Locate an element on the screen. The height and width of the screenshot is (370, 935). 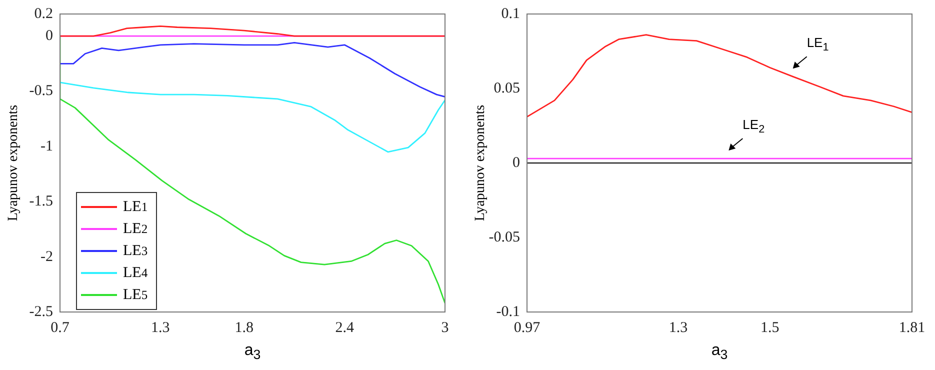
y-tick-label: -0.5 is located at coordinates (41, 91).